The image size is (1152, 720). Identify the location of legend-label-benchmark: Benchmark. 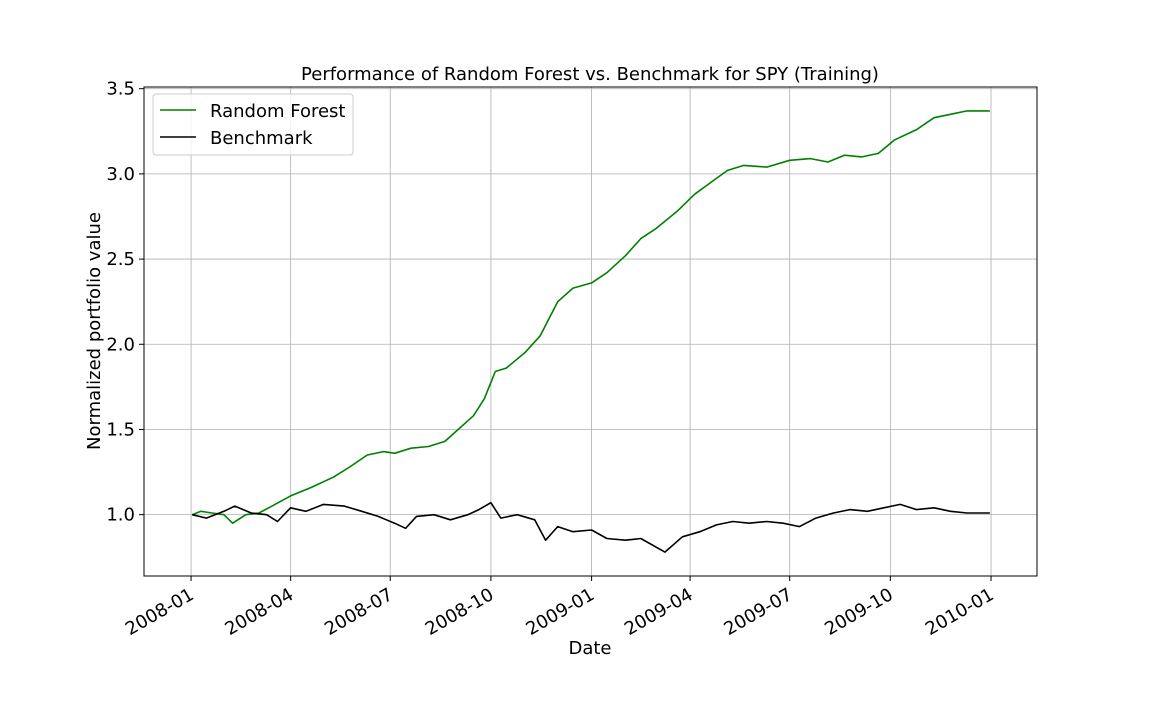
(261, 138).